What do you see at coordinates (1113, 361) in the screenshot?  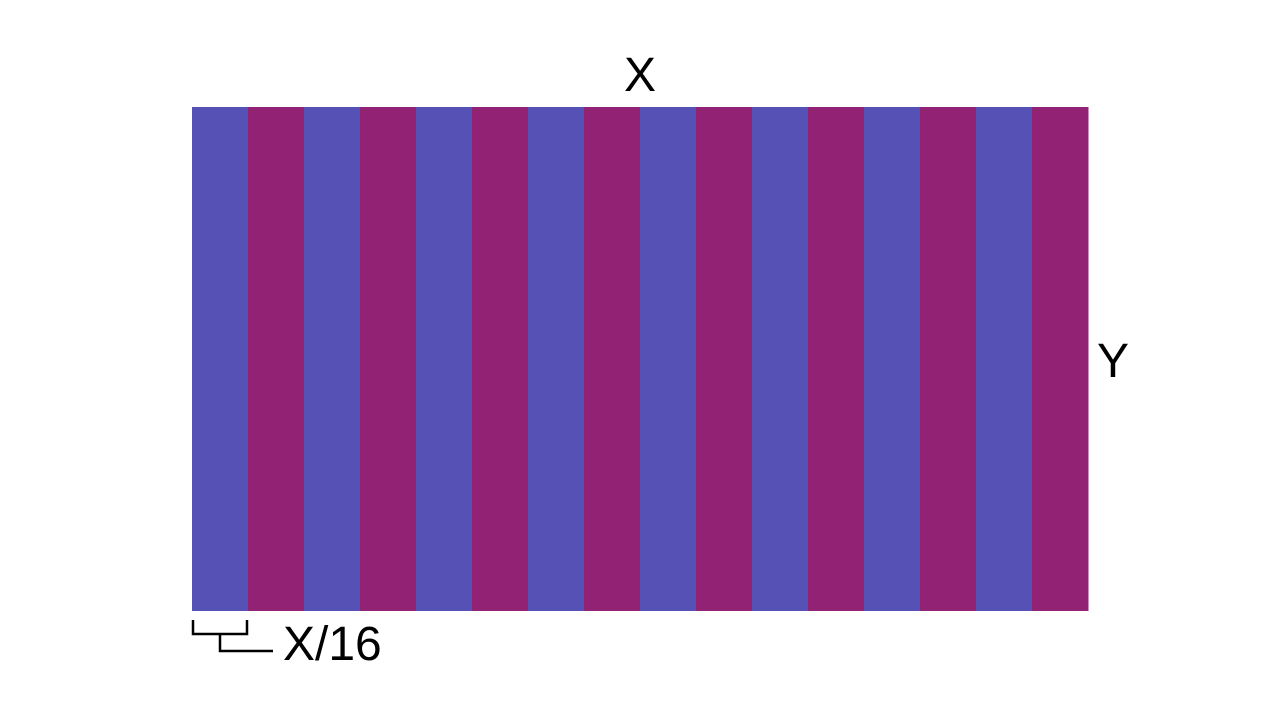 I see `height-label: Y` at bounding box center [1113, 361].